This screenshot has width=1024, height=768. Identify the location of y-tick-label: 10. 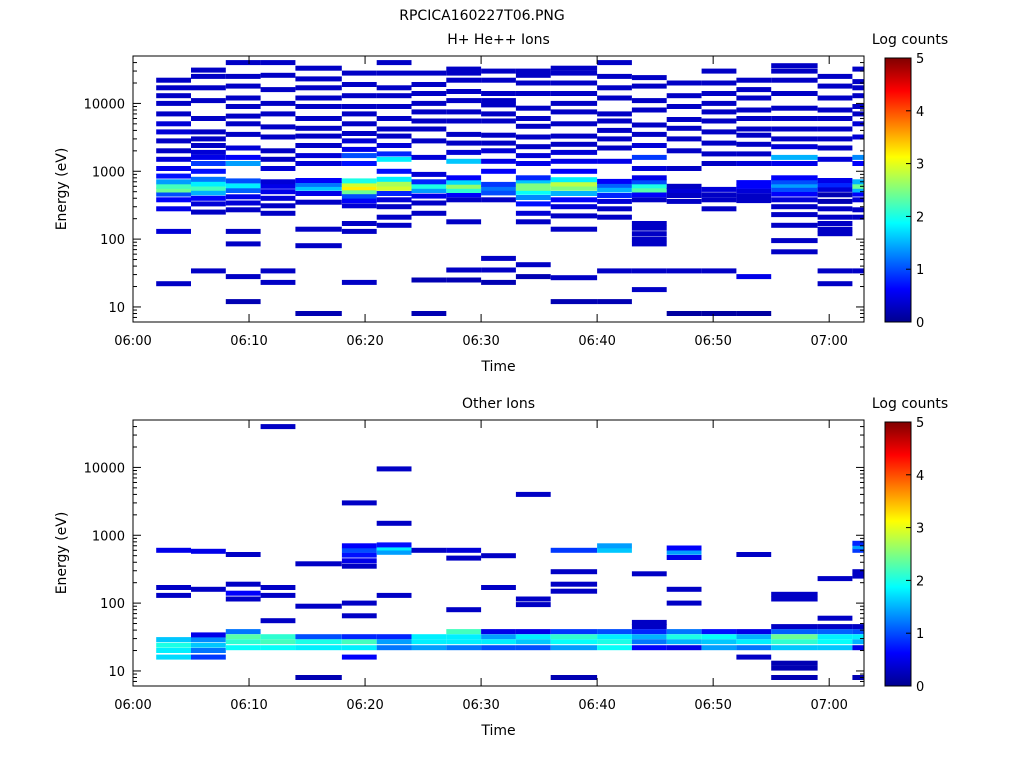
(116, 308).